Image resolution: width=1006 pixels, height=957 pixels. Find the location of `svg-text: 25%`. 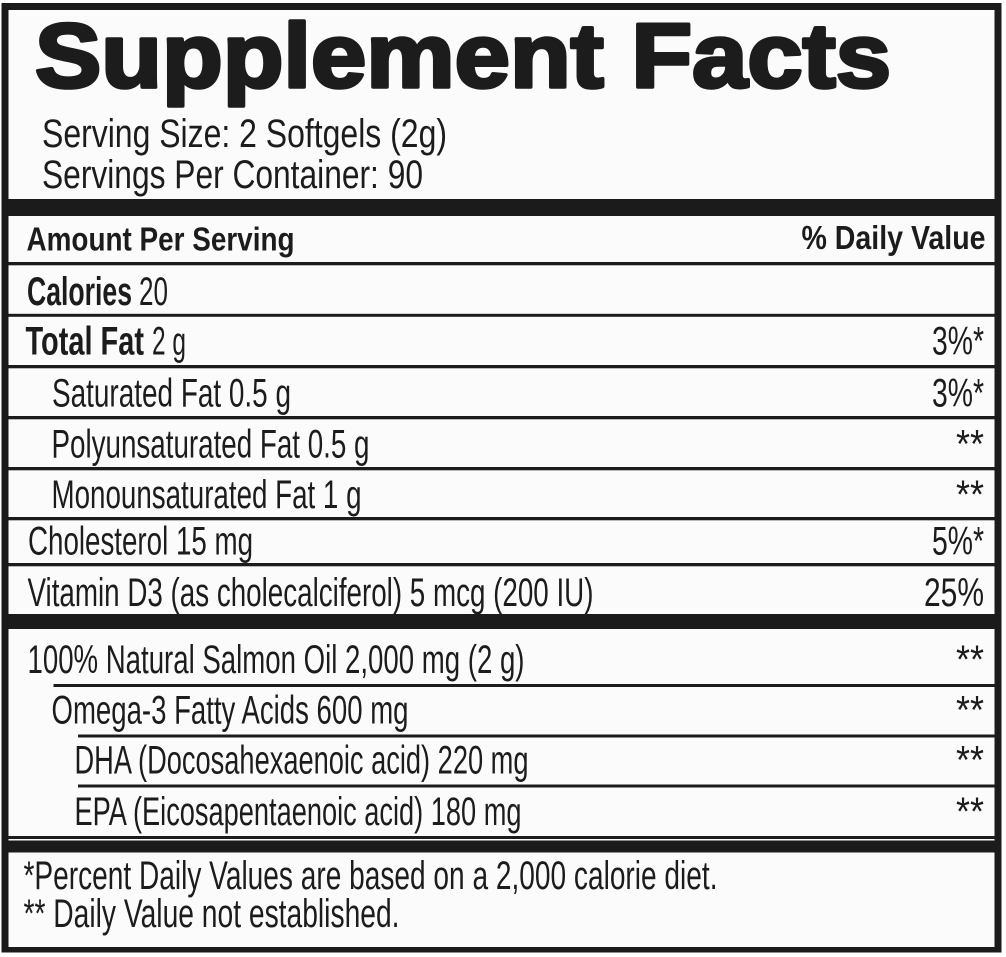

svg-text: 25% is located at coordinates (954, 593).